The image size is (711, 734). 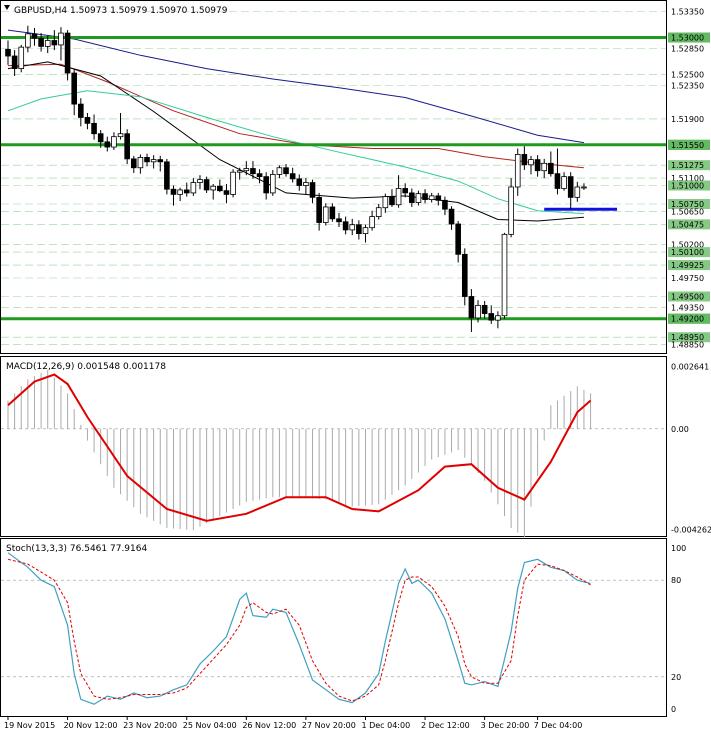 I want to click on time-tick-label: 3 Dec 20:00, so click(x=505, y=725).